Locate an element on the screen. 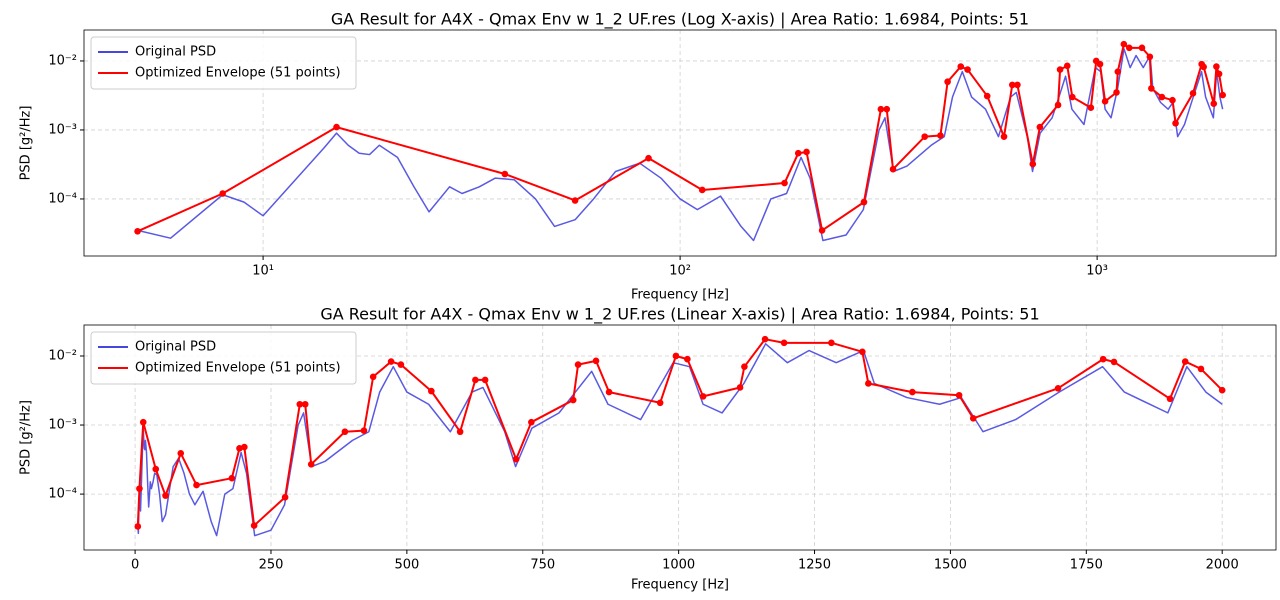 Image resolution: width=1280 pixels, height=600 pixels. x-tick-label: 2000 is located at coordinates (1222, 565).